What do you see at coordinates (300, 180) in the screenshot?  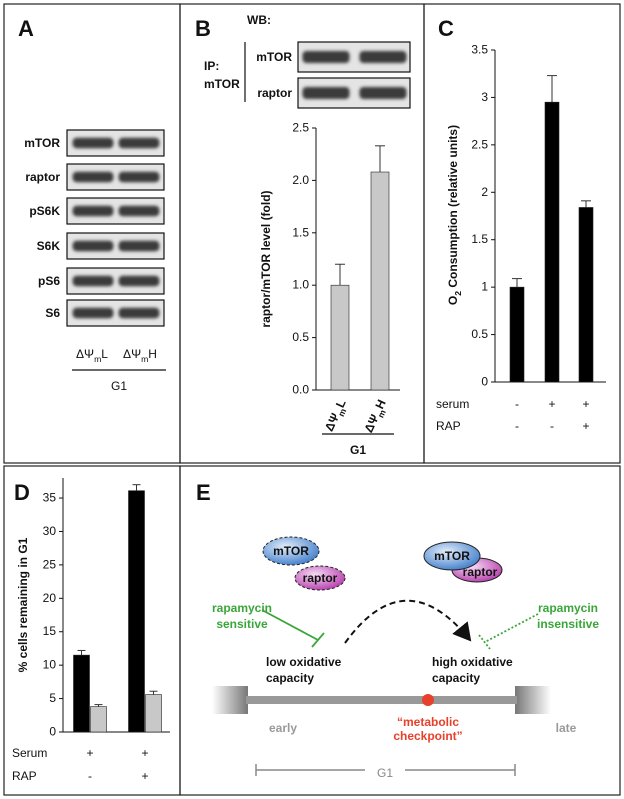 I see `y-tick-label: 2.0` at bounding box center [300, 180].